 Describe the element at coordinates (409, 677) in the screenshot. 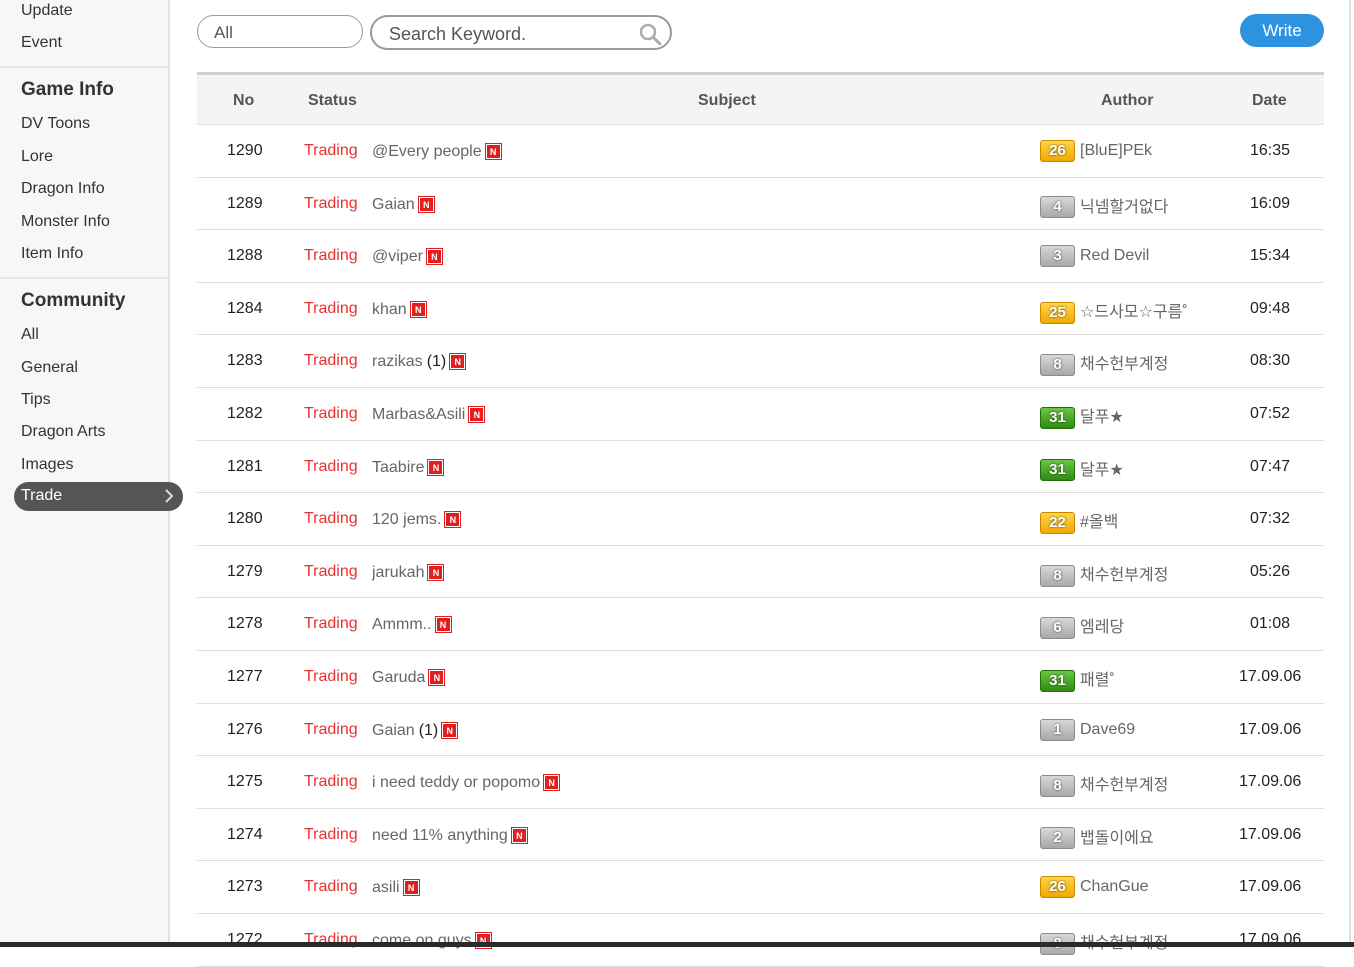

I see `post-subject-link: Garuda N` at that location.